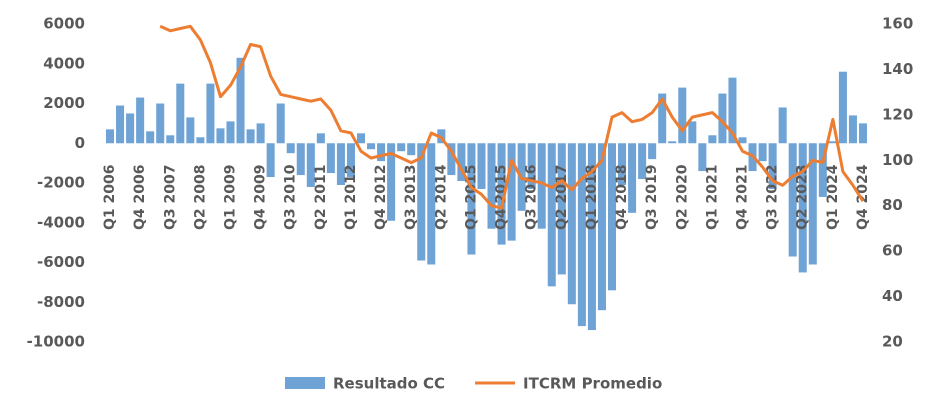  Describe the element at coordinates (863, 197) in the screenshot. I see `x-tick-label: Q4 2024` at that location.